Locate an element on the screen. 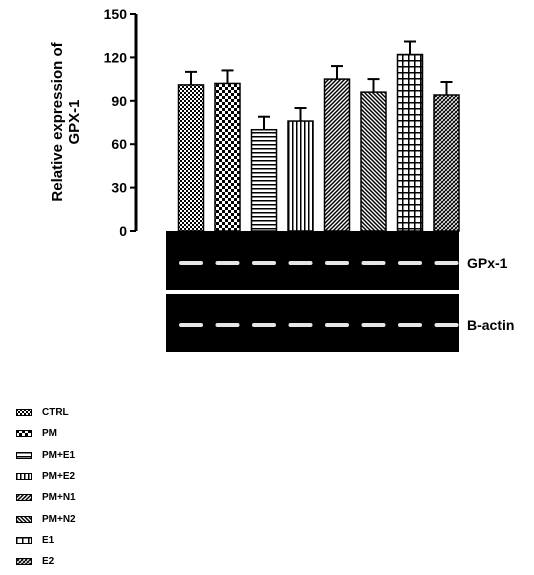 Image resolution: width=534 pixels, height=575 pixels. legend-label: PM is located at coordinates (49, 434).